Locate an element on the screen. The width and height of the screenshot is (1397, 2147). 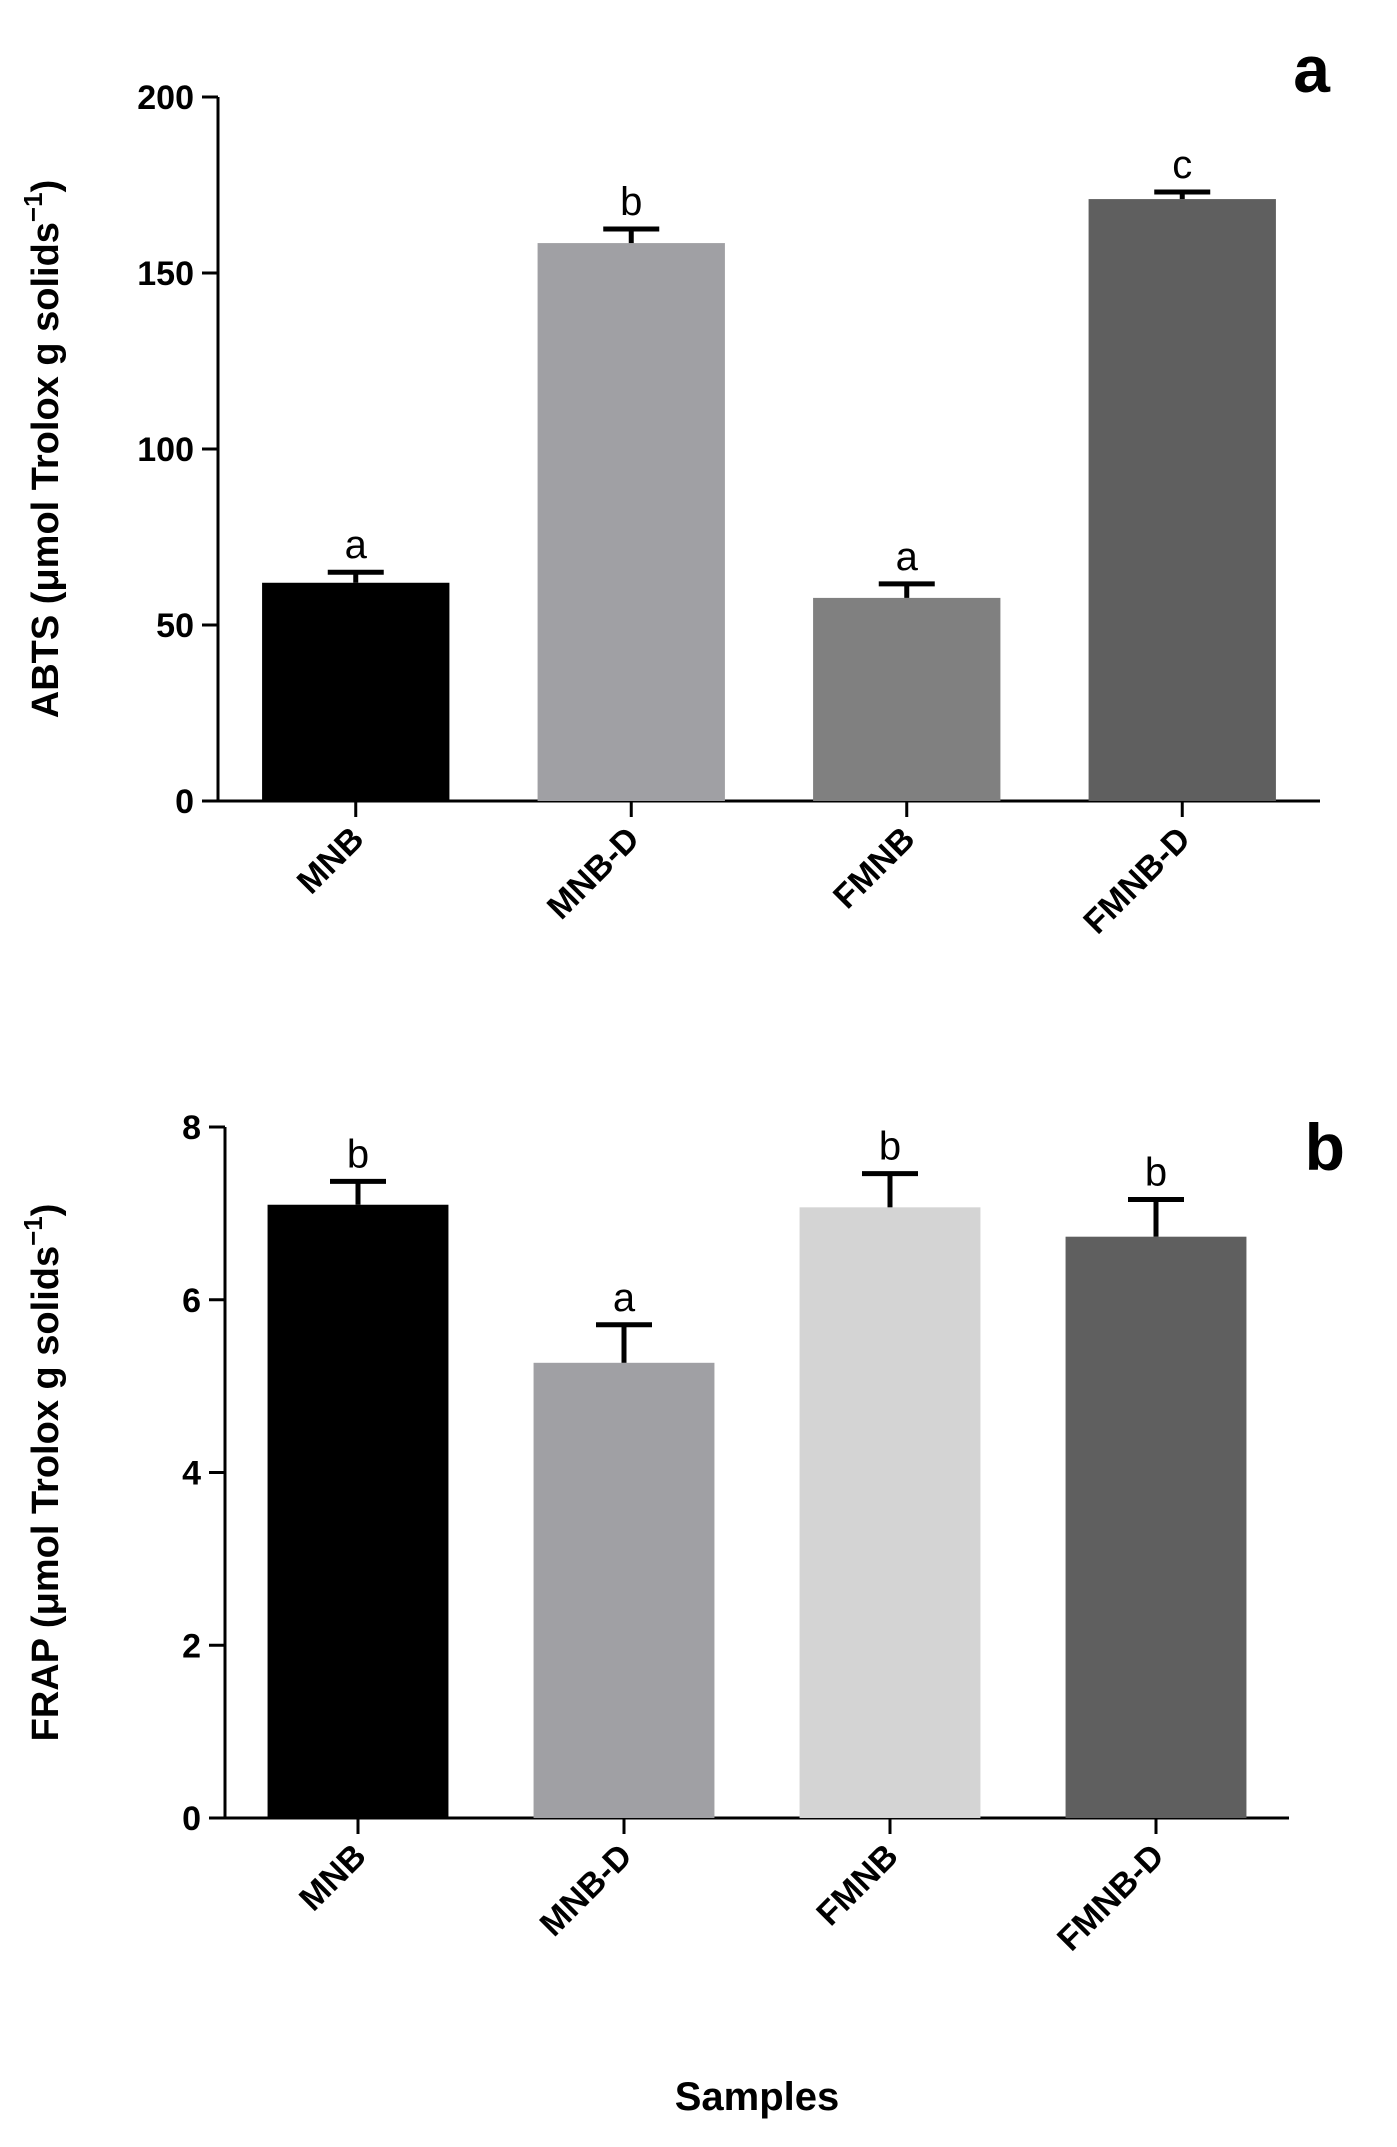
y-tick-label: 50 is located at coordinates (175, 626).